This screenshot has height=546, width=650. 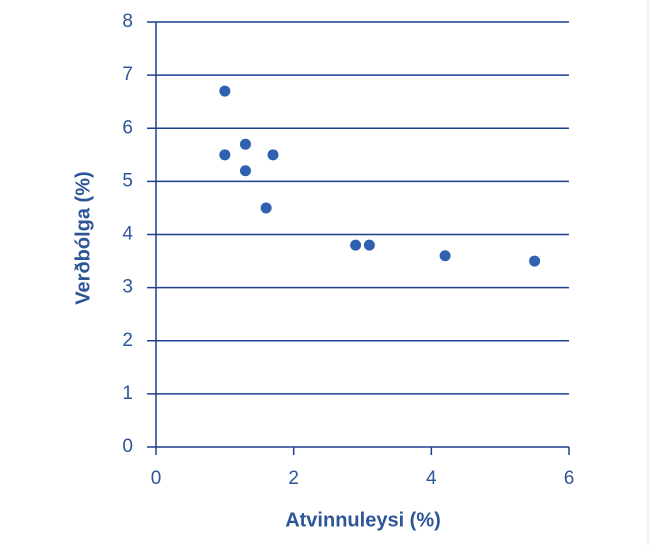 I want to click on y-tick-label: 0, so click(x=127, y=446).